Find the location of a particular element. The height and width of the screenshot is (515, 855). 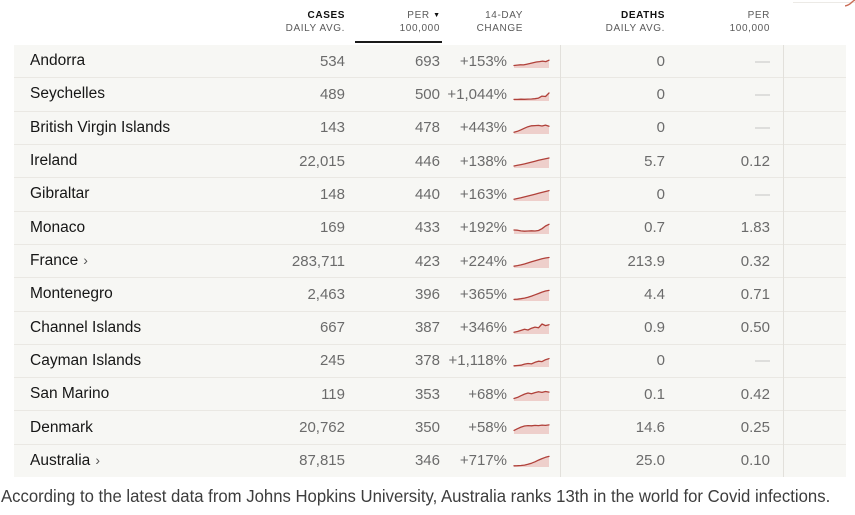

change-14day-cell: +138% is located at coordinates (483, 161).